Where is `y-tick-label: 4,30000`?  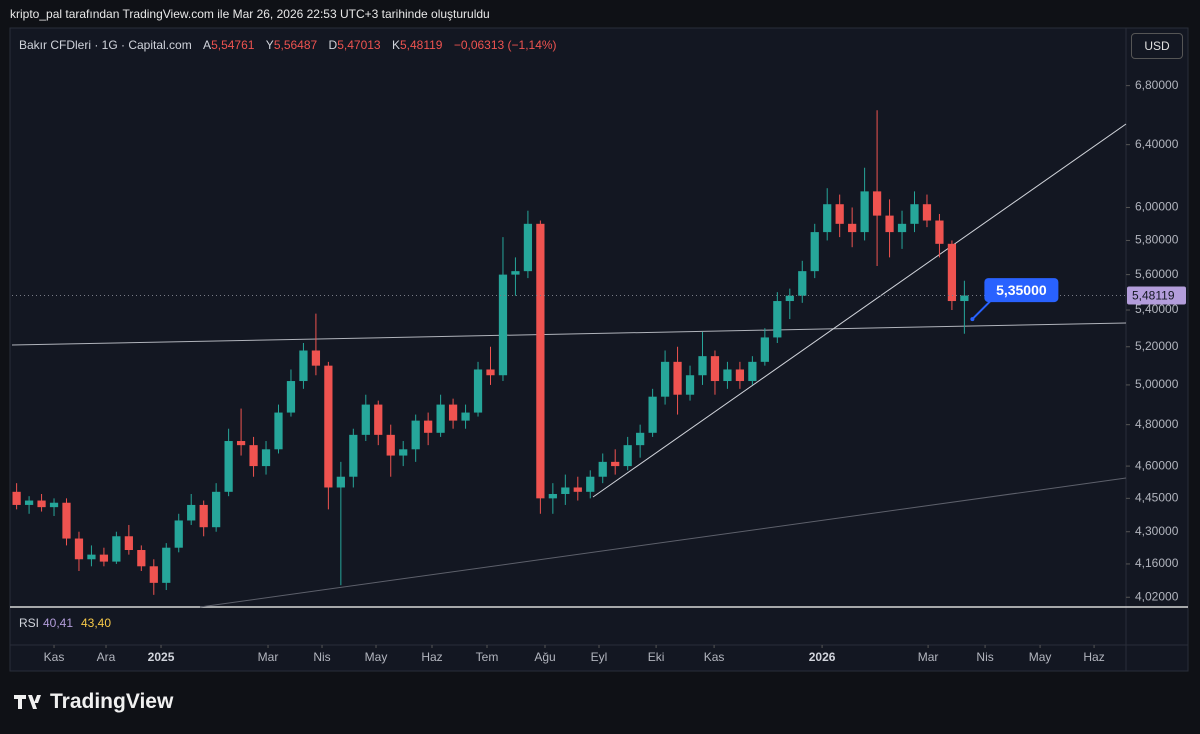 y-tick-label: 4,30000 is located at coordinates (1157, 531).